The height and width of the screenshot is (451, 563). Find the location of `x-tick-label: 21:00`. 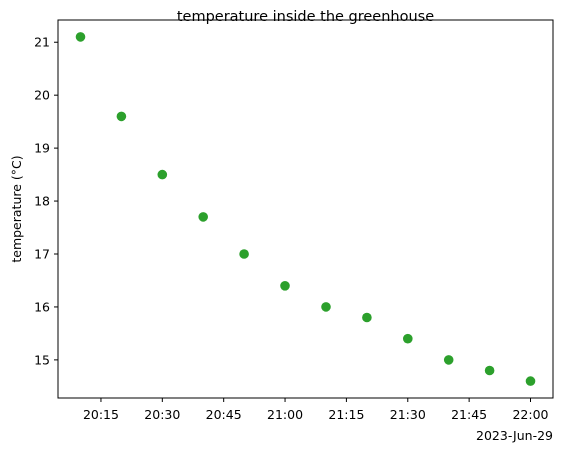

x-tick-label: 21:00 is located at coordinates (285, 414).